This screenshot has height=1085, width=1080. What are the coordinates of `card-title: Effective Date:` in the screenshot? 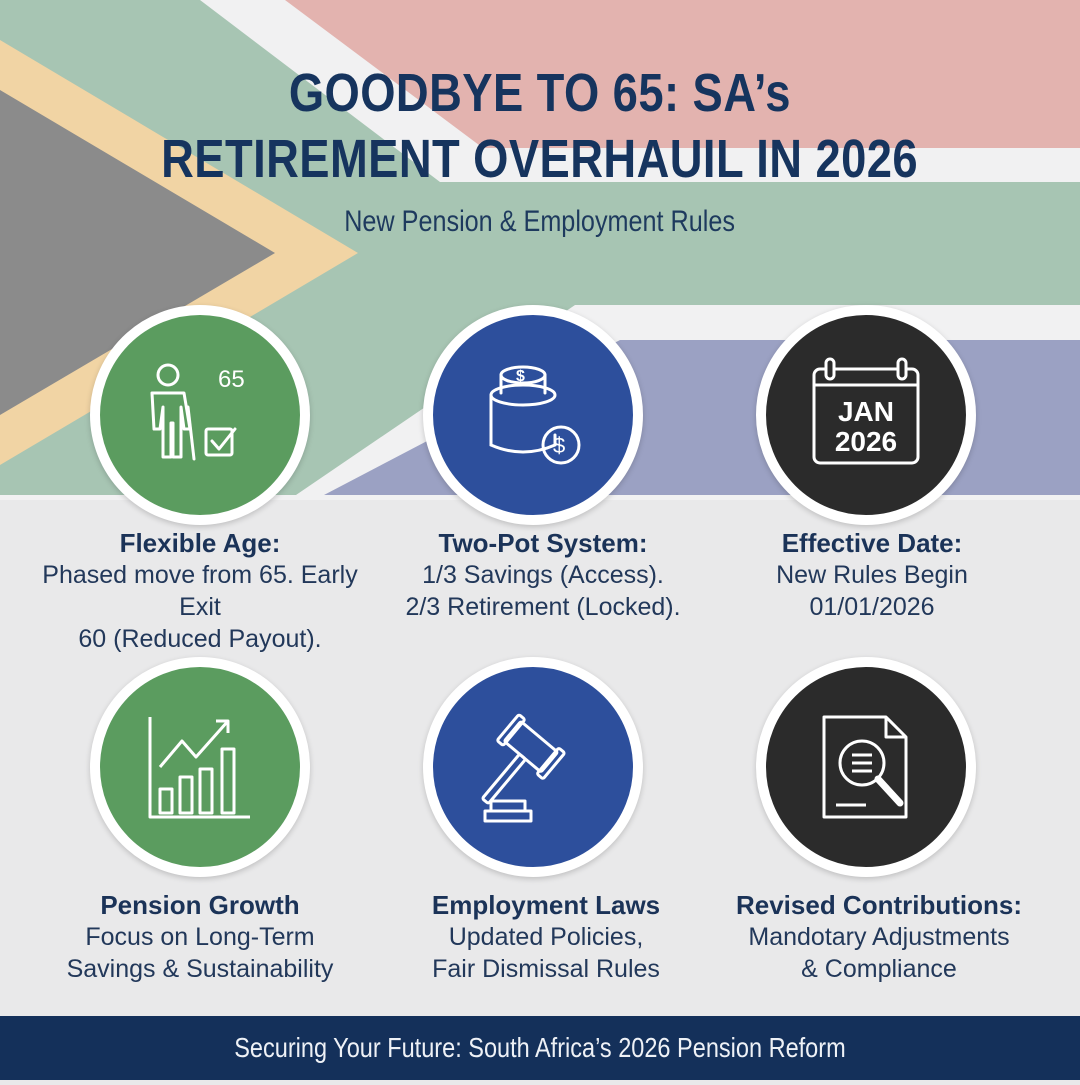 It's located at (872, 543).